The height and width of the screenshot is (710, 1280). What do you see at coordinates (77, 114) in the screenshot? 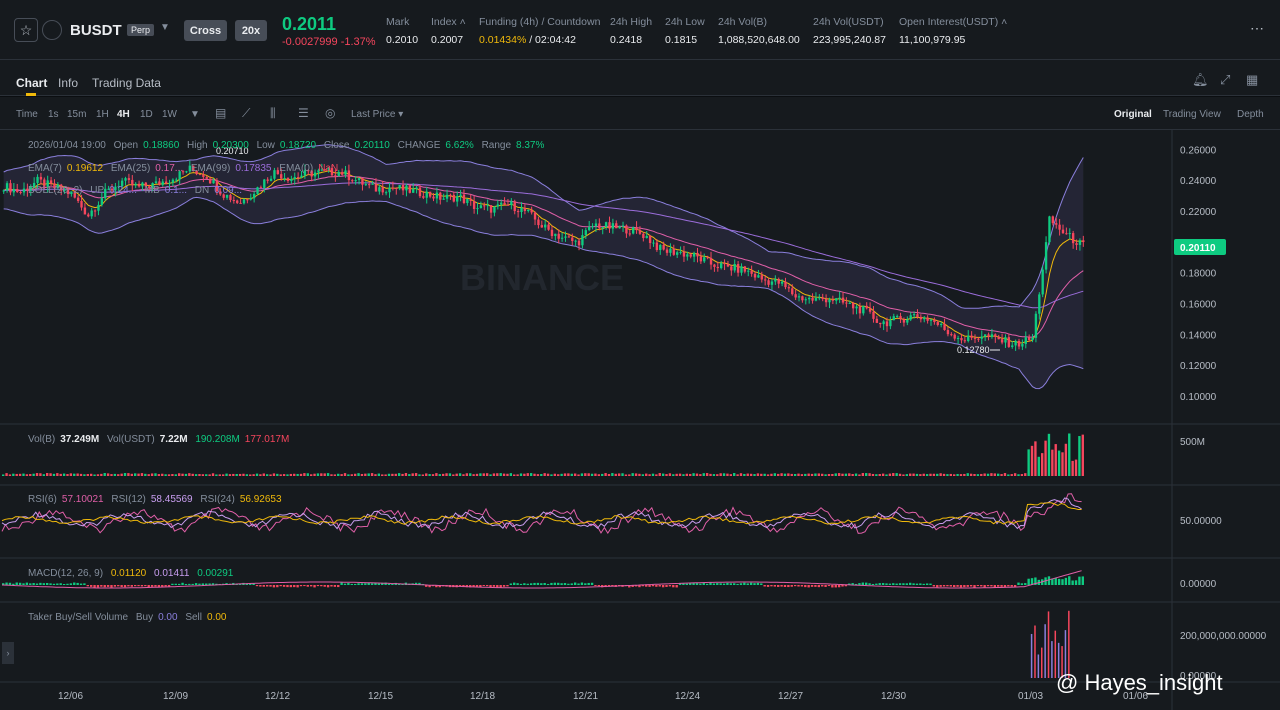
I see `interval-15m: 15m` at bounding box center [77, 114].